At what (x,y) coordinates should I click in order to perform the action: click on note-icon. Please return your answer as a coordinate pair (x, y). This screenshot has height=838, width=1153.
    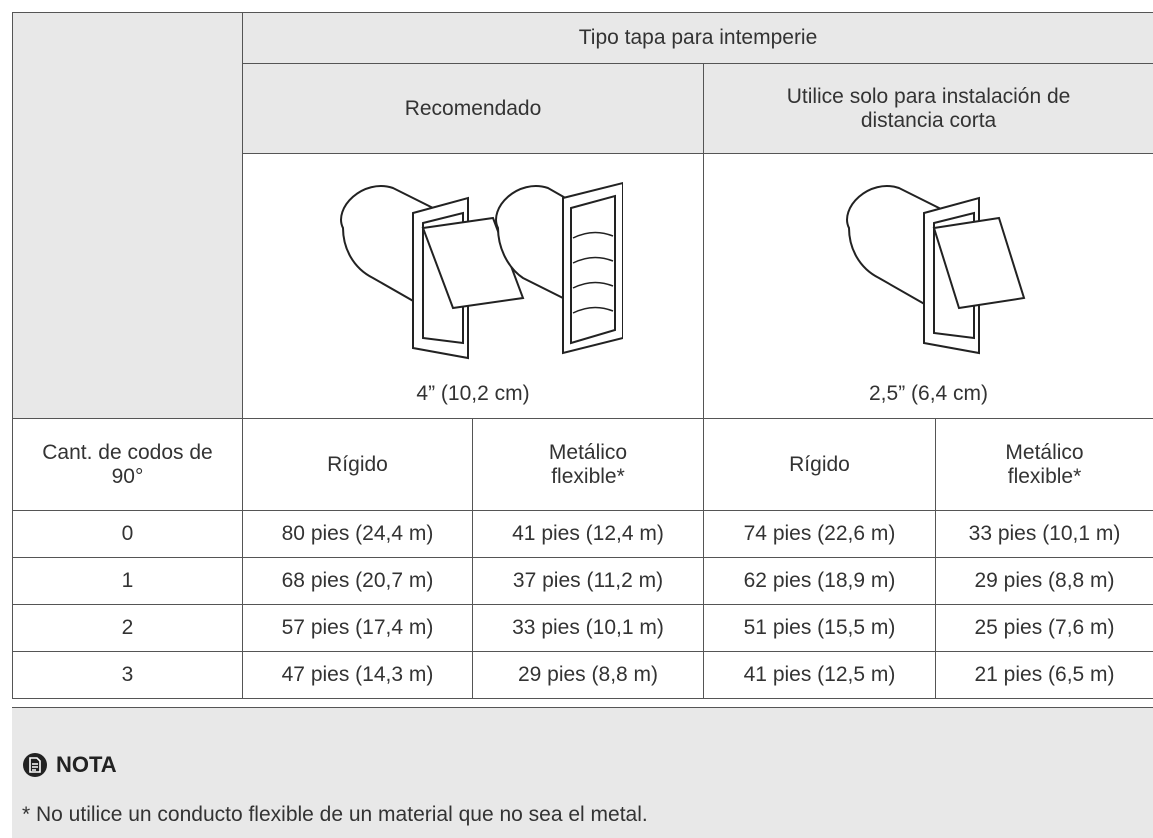
    Looking at the image, I should click on (35, 765).